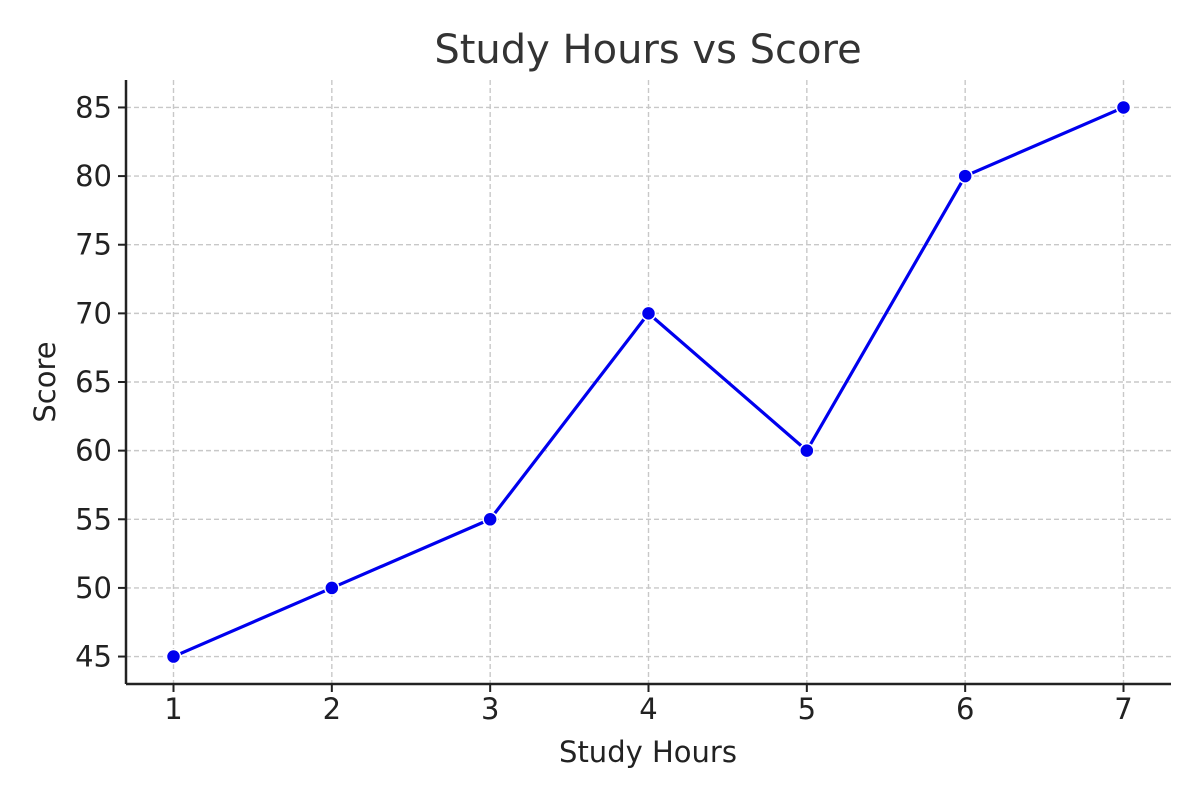 This screenshot has height=800, width=1200. Describe the element at coordinates (93, 451) in the screenshot. I see `y-tick-label: 60` at that location.